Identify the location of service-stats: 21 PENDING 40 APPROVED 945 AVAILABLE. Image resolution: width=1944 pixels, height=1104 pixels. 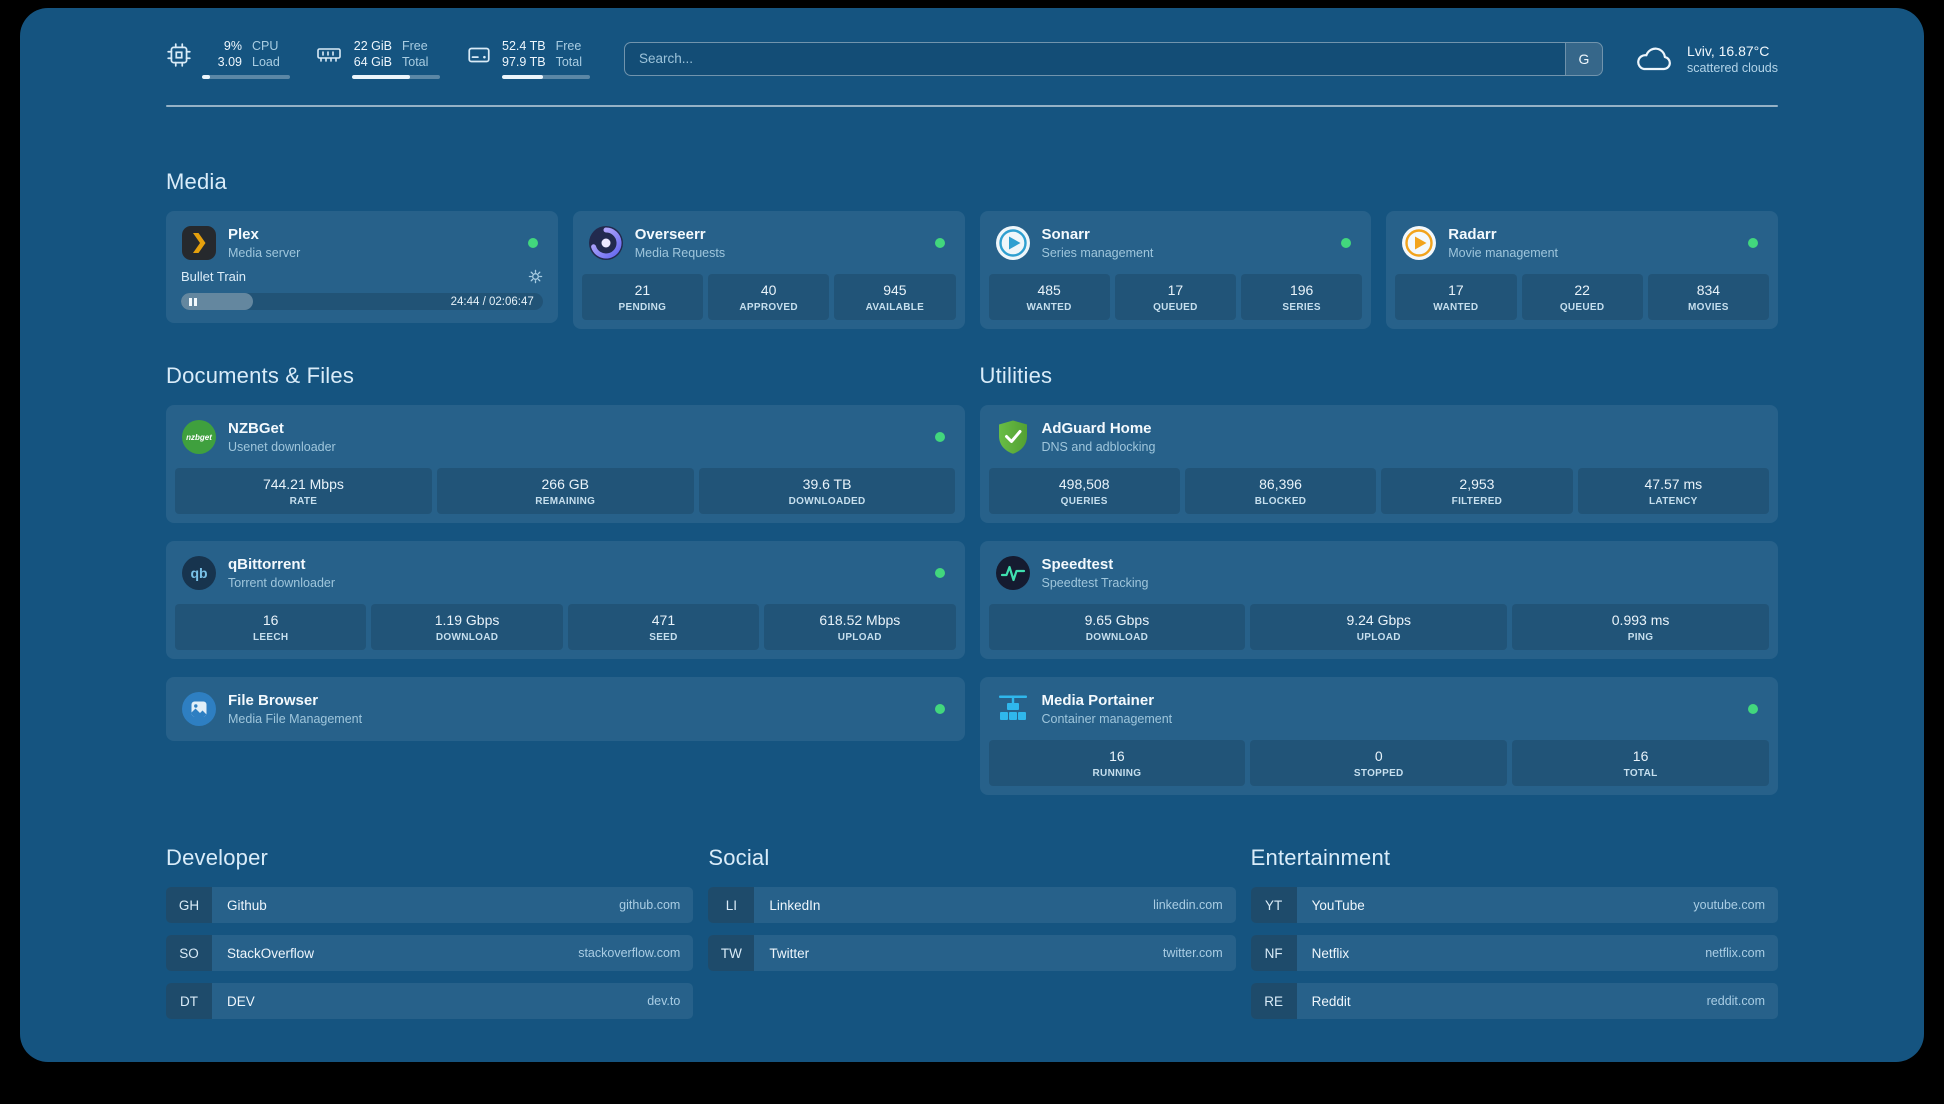
(768, 297).